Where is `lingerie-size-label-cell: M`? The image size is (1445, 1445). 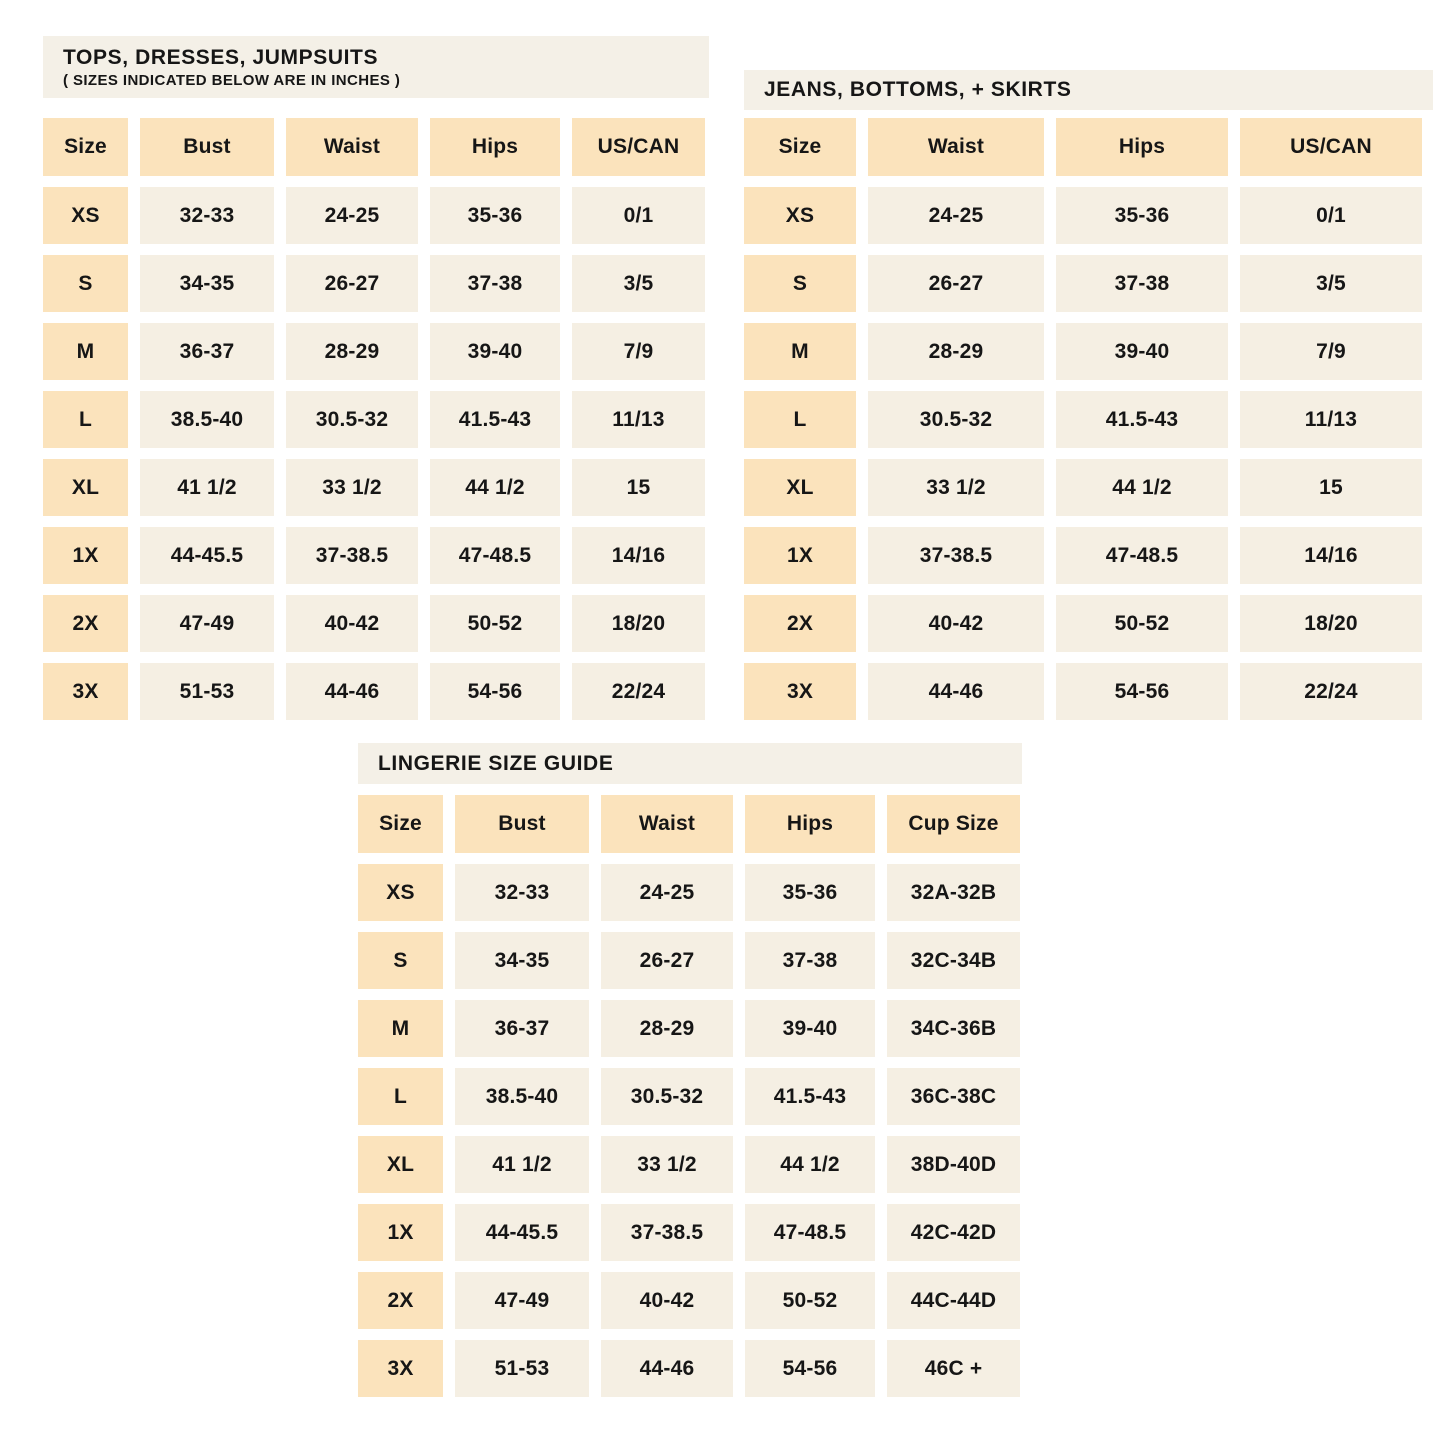
lingerie-size-label-cell: M is located at coordinates (400, 1028).